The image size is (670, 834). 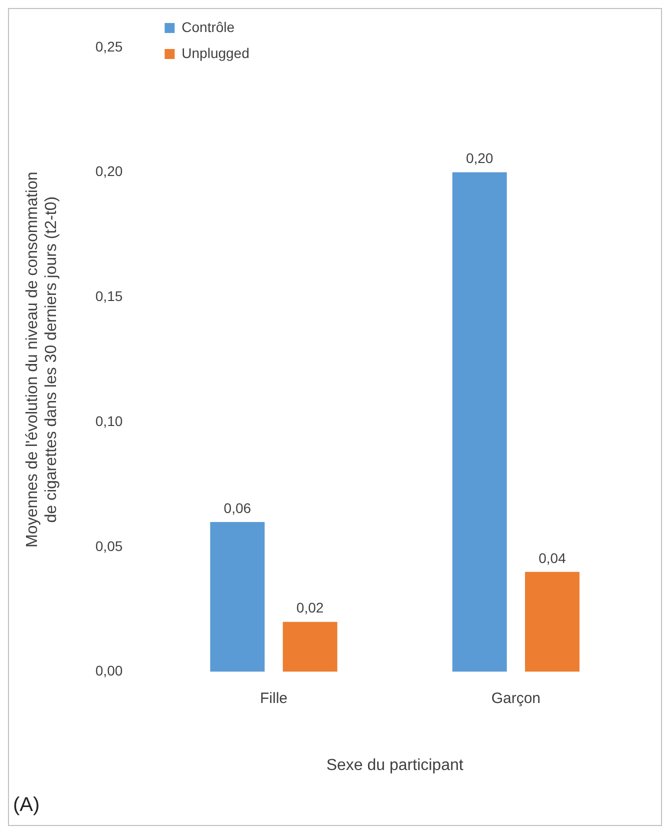 What do you see at coordinates (310, 608) in the screenshot?
I see `data-label: 0,02` at bounding box center [310, 608].